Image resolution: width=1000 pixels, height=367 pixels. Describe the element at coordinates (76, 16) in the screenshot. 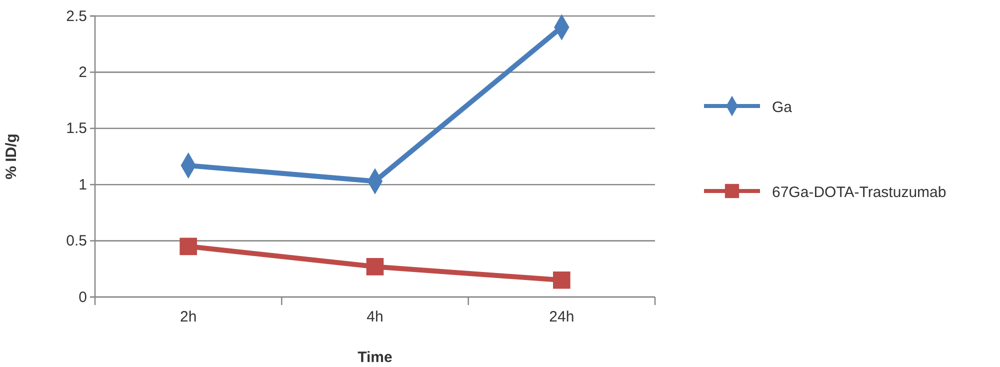

I see `y-tick-label: 2.5` at that location.